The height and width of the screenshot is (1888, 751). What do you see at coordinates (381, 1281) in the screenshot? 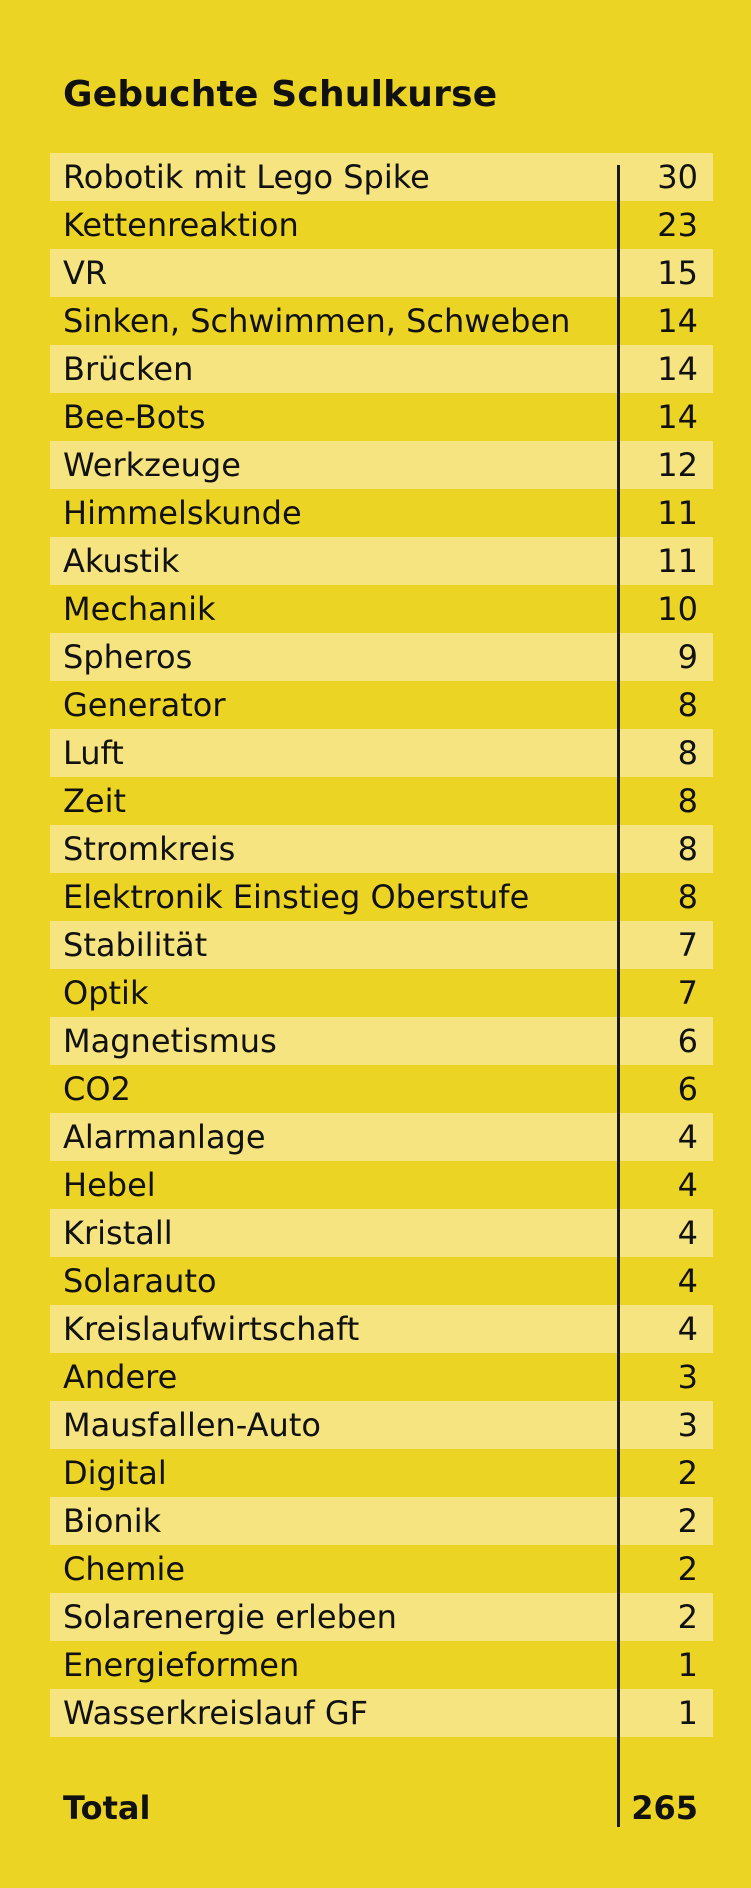
I see `table-row: Solarauto 4` at bounding box center [381, 1281].